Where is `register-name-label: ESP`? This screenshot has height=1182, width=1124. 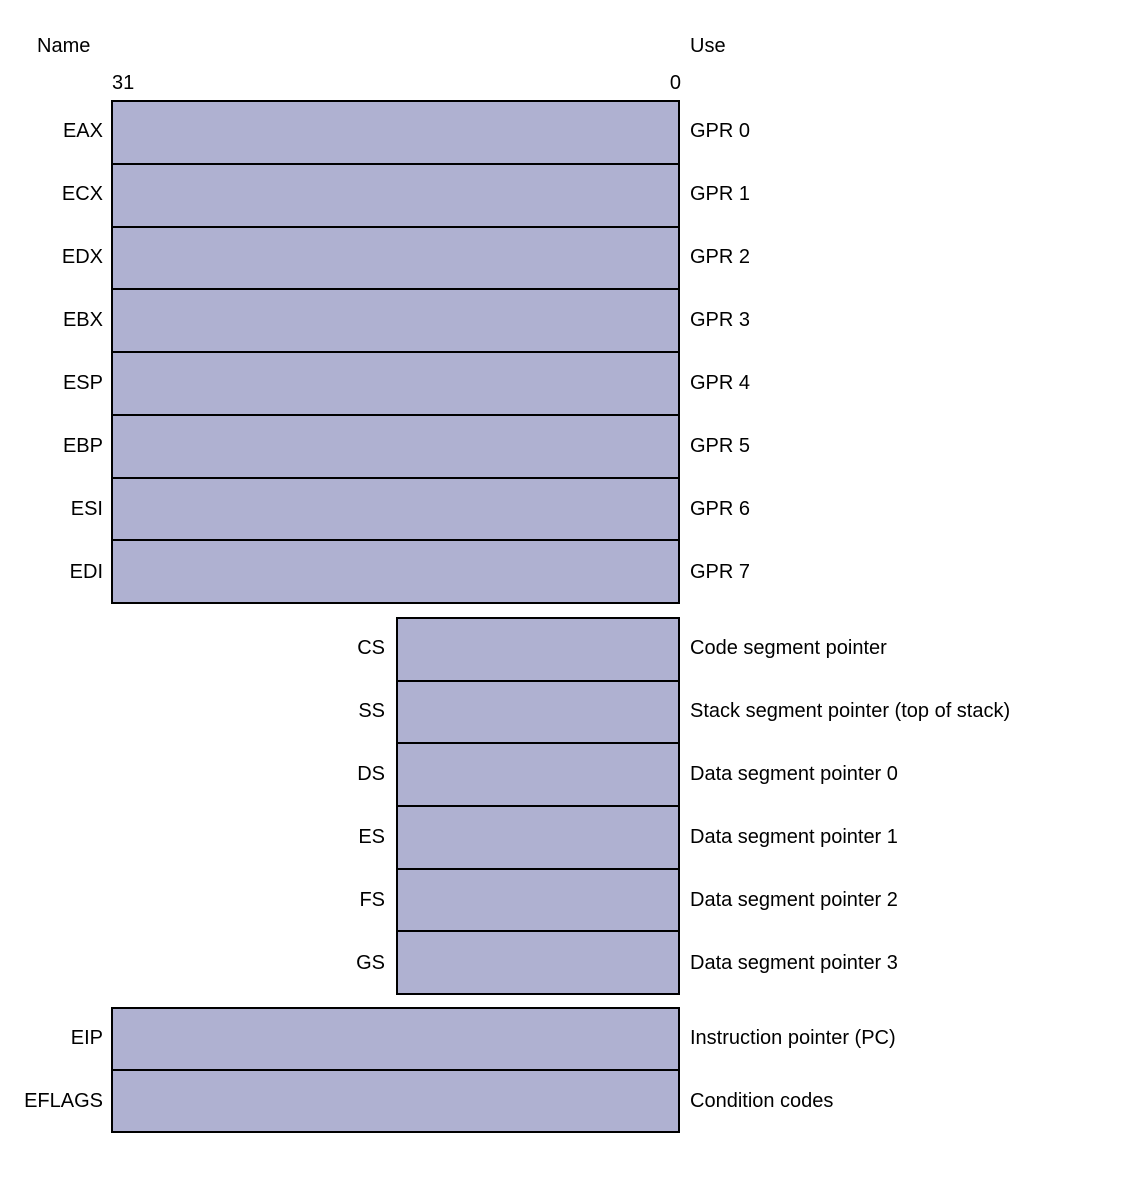 register-name-label: ESP is located at coordinates (82, 383).